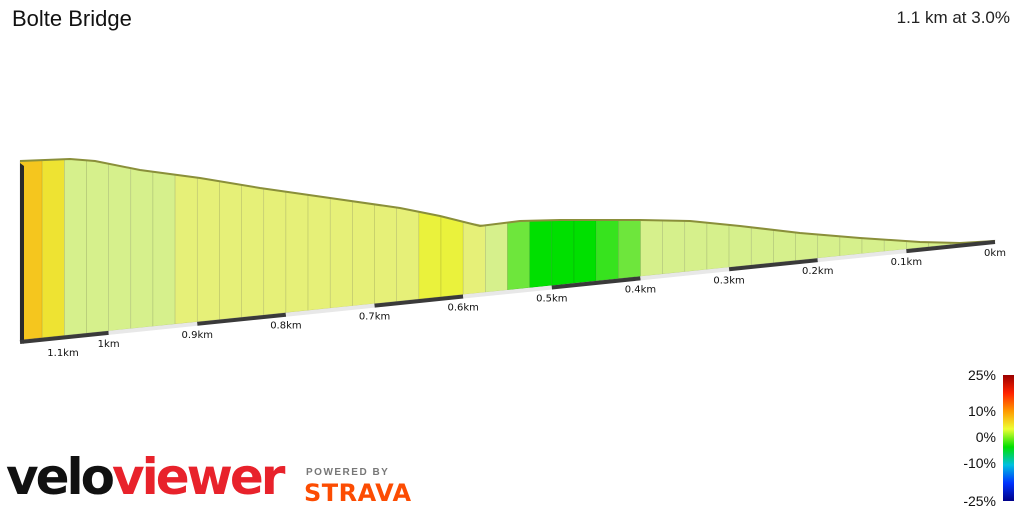 This screenshot has width=1024, height=512. What do you see at coordinates (982, 375) in the screenshot?
I see `grade-tick-label: 25%` at bounding box center [982, 375].